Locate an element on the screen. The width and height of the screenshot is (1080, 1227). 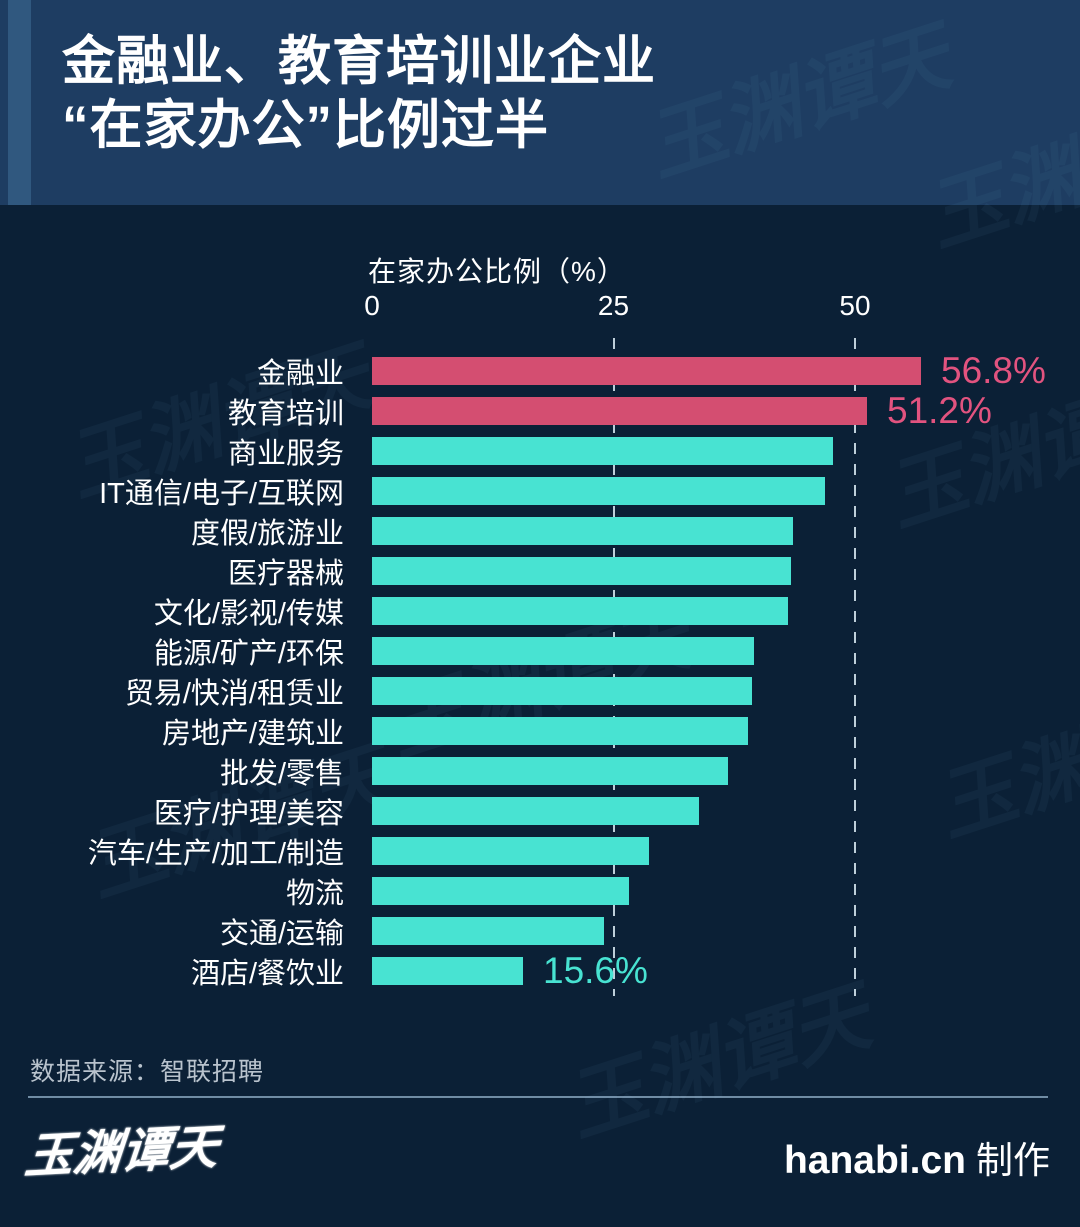
page-title-line2: “在家办公”比例过半 is located at coordinates (305, 125).